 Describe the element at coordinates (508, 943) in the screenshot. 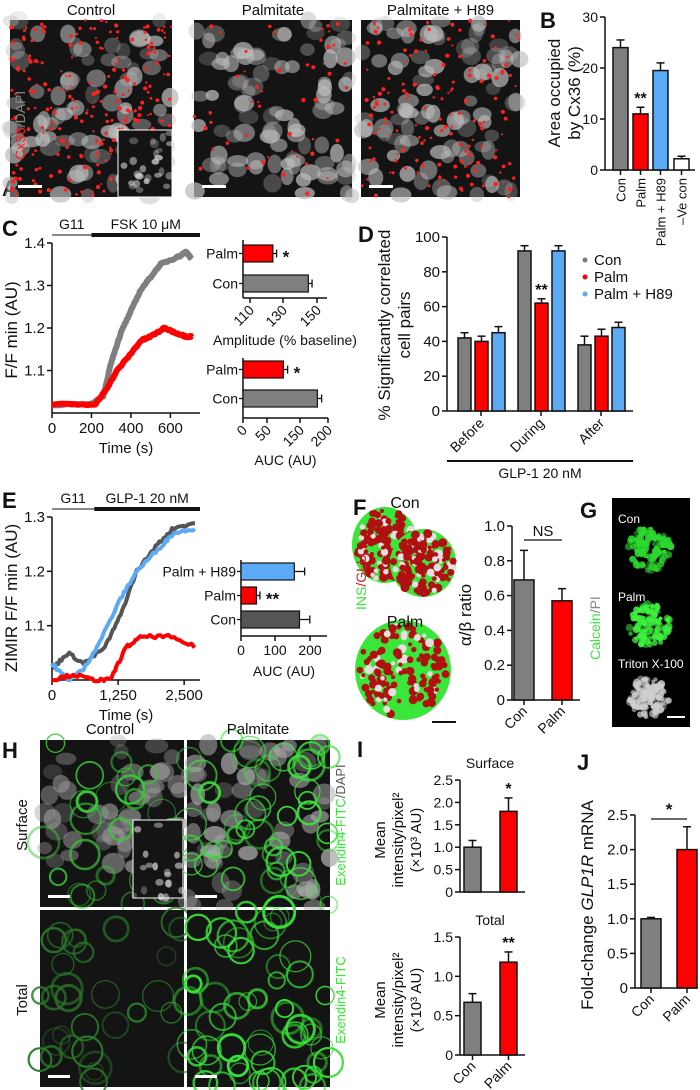

I see `significance-marker: **` at that location.